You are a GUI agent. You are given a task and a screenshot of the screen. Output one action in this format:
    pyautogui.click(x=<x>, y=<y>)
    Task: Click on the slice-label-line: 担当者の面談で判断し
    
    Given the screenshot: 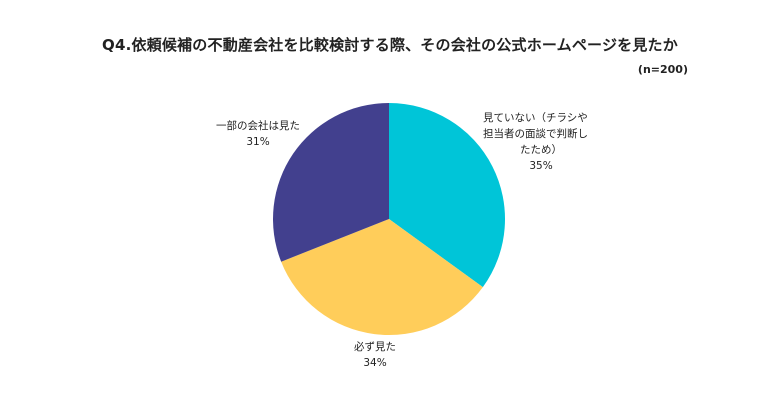 What is the action you would take?
    pyautogui.click(x=535, y=134)
    